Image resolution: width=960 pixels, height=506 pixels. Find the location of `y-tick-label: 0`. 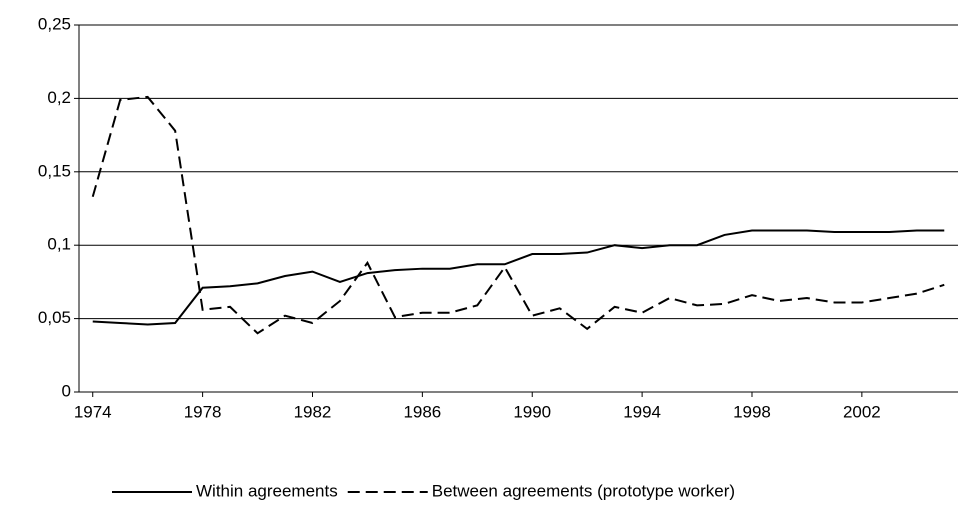

y-tick-label: 0 is located at coordinates (66, 390).